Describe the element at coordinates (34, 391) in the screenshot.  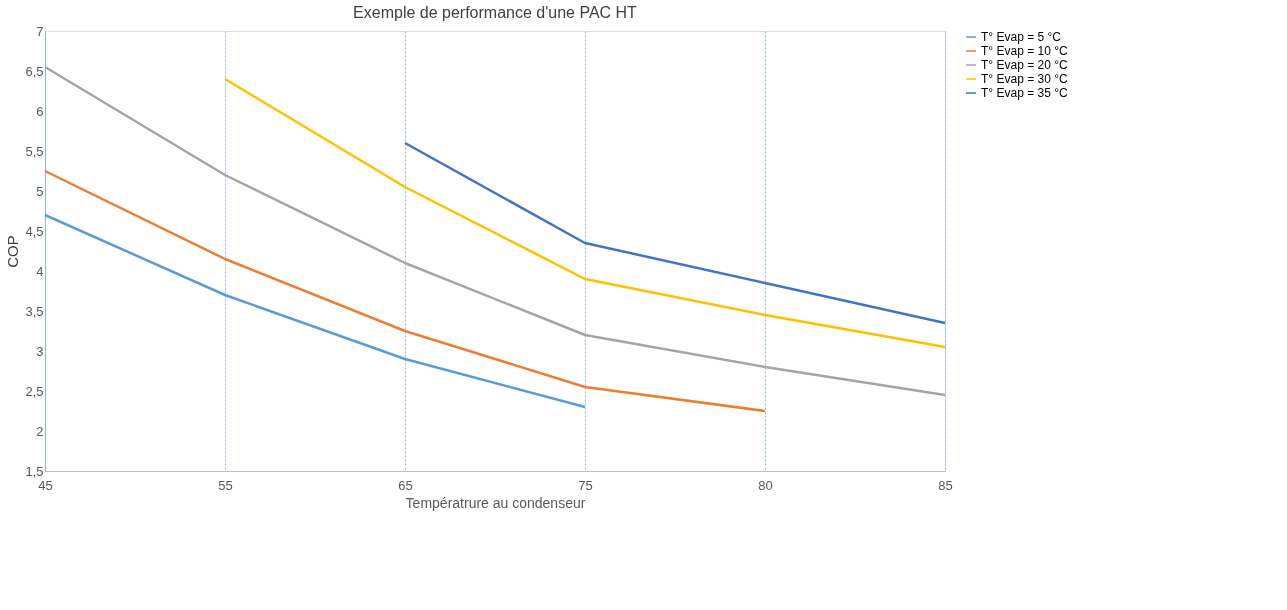
I see `y-tick-label: 2,5` at that location.